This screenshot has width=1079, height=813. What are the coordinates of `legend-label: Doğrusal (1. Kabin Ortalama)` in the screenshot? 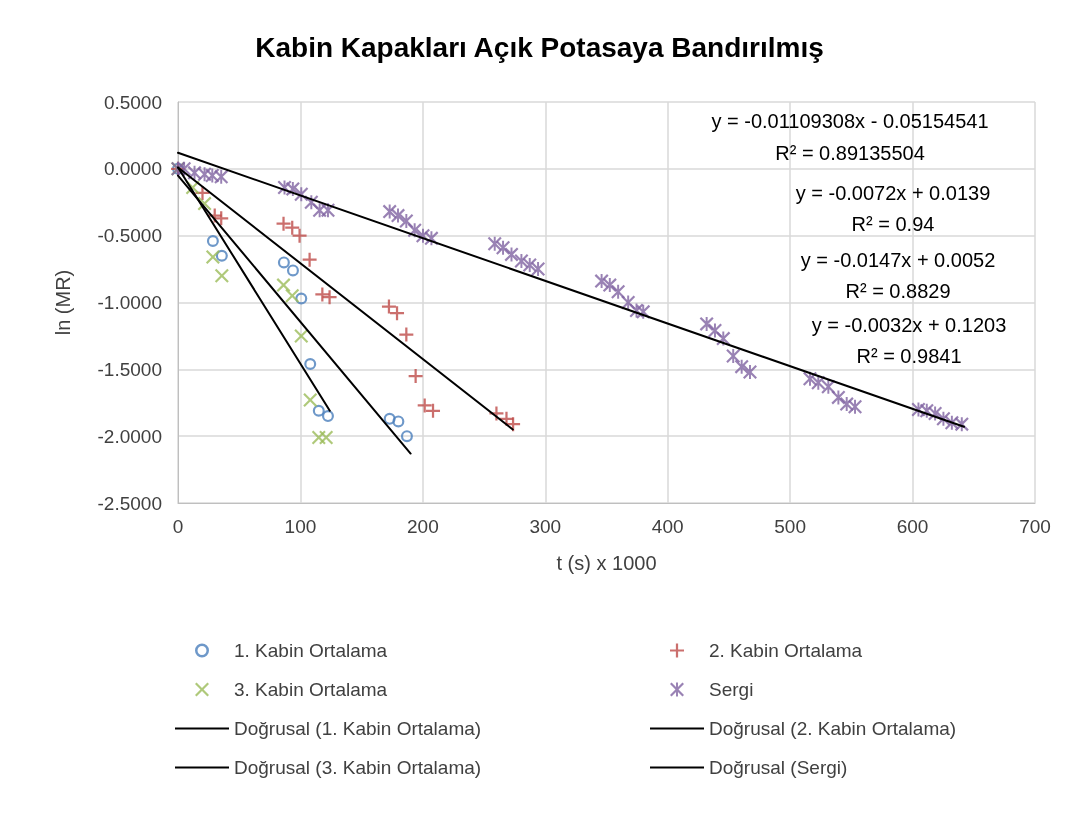 It's located at (358, 728).